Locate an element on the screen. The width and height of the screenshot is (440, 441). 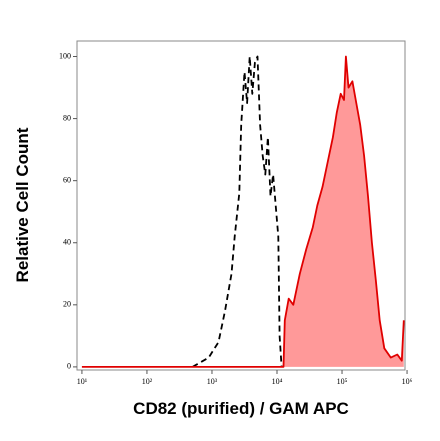
y-tick-label: 100 is located at coordinates (65, 55).